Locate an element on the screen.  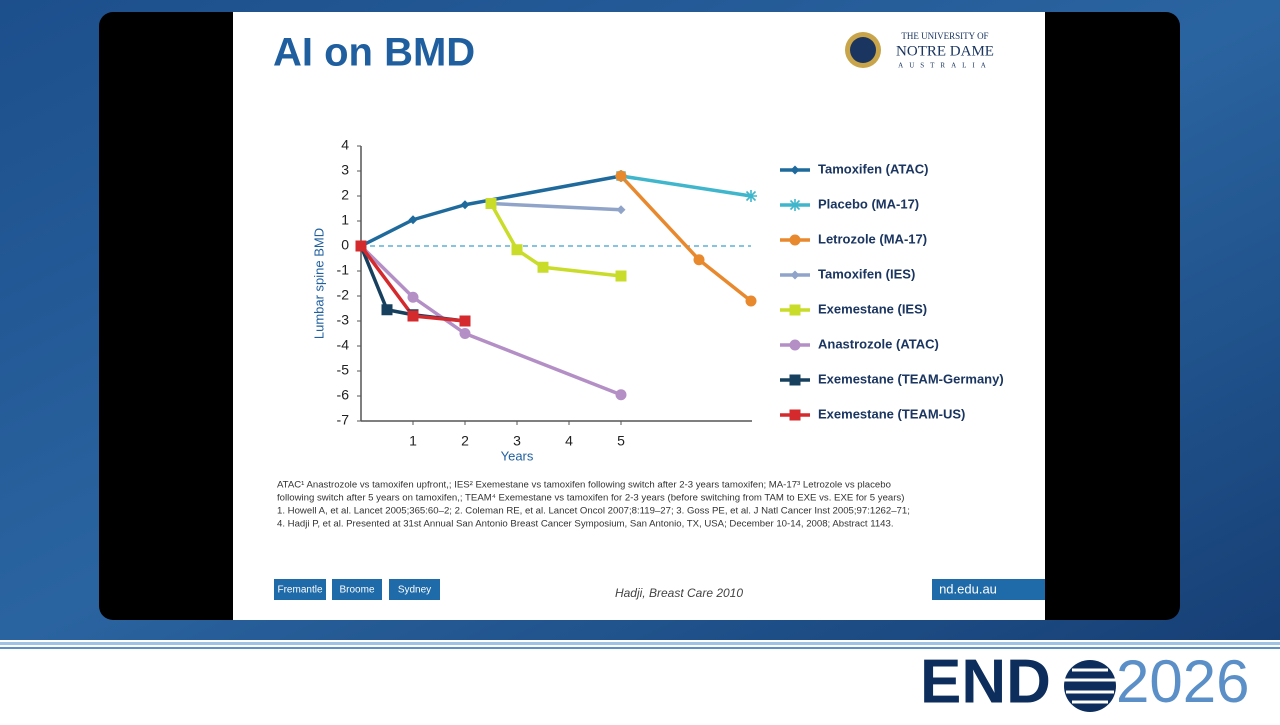
campus-button-label: Broome is located at coordinates (356, 590).